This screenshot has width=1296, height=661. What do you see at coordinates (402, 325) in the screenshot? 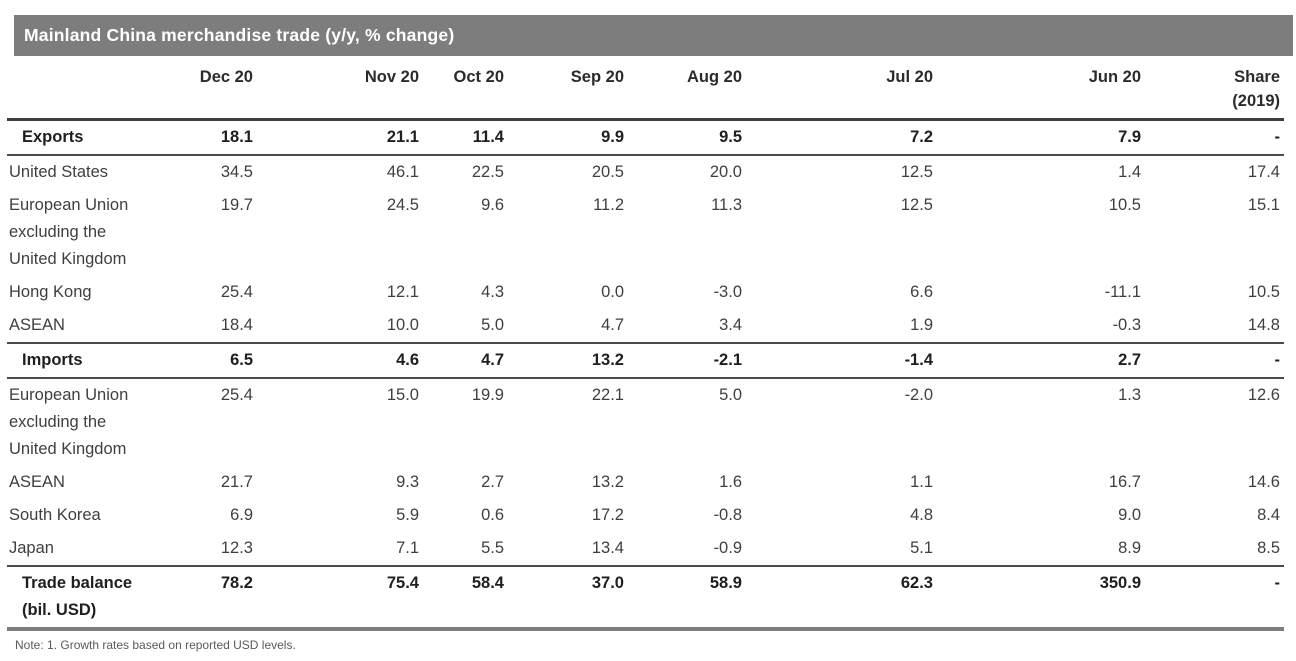
I see `table-cell: 10.0` at bounding box center [402, 325].